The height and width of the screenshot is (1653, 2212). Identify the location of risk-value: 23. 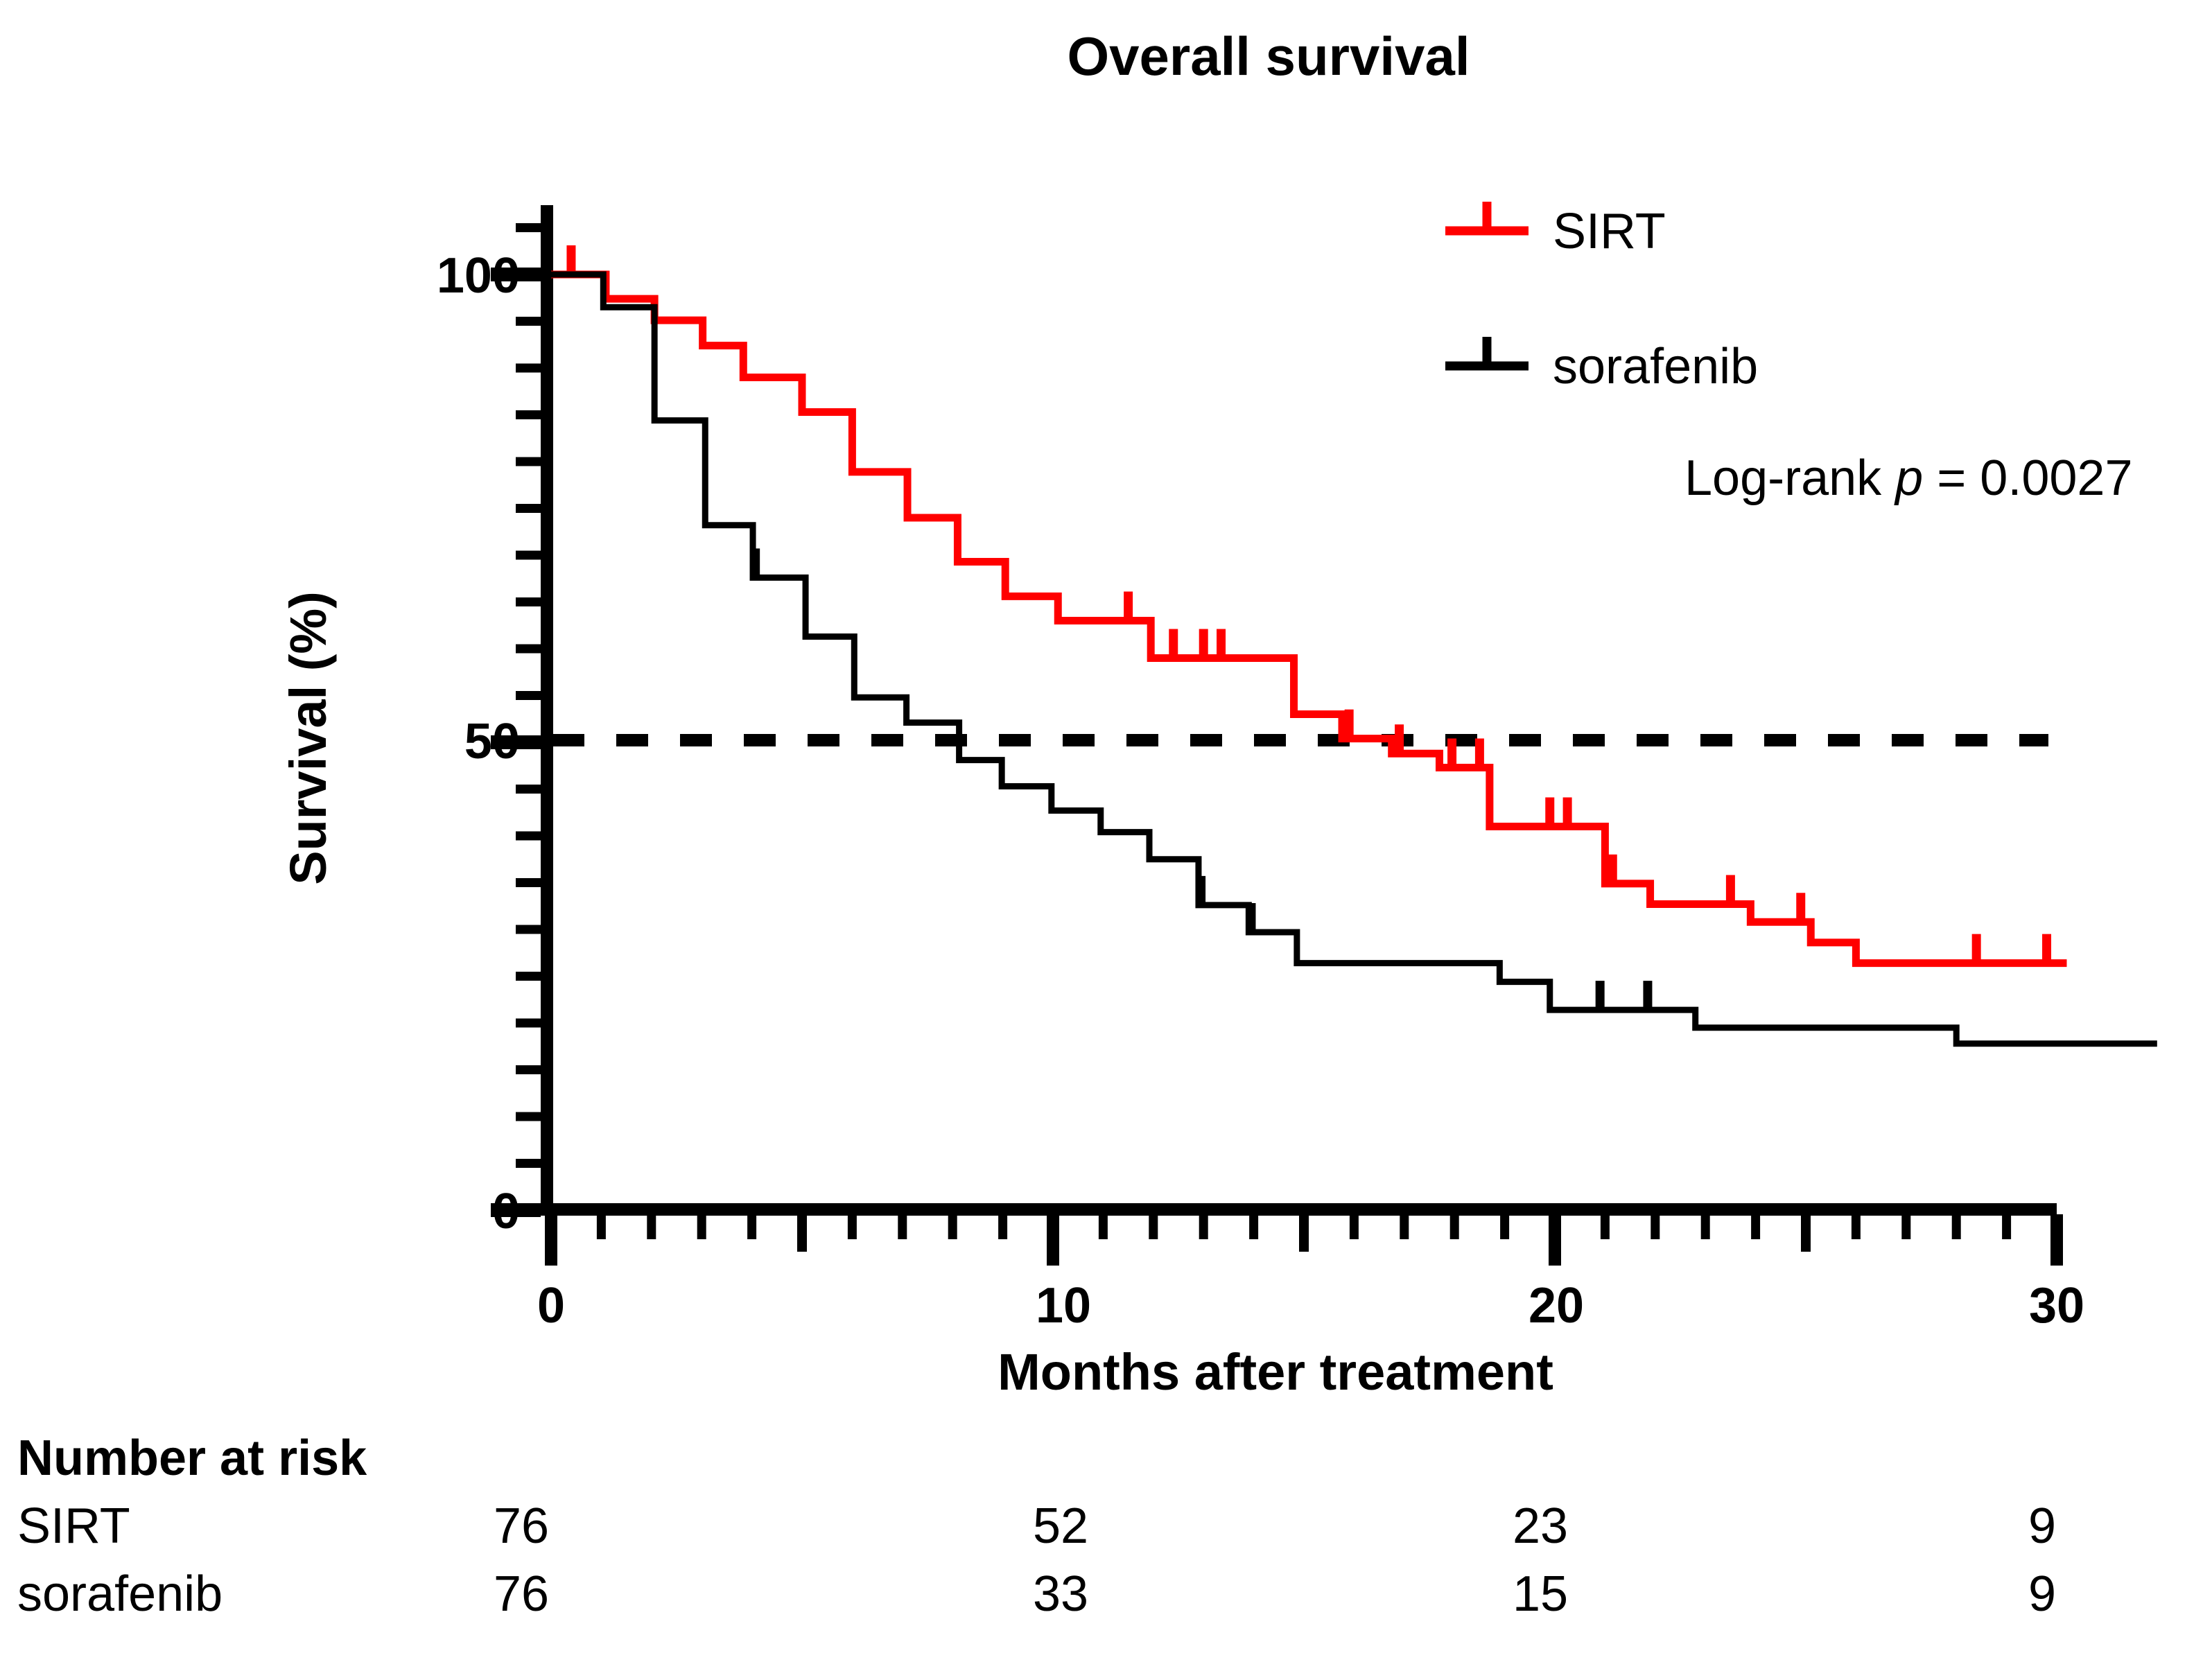
(1540, 1526).